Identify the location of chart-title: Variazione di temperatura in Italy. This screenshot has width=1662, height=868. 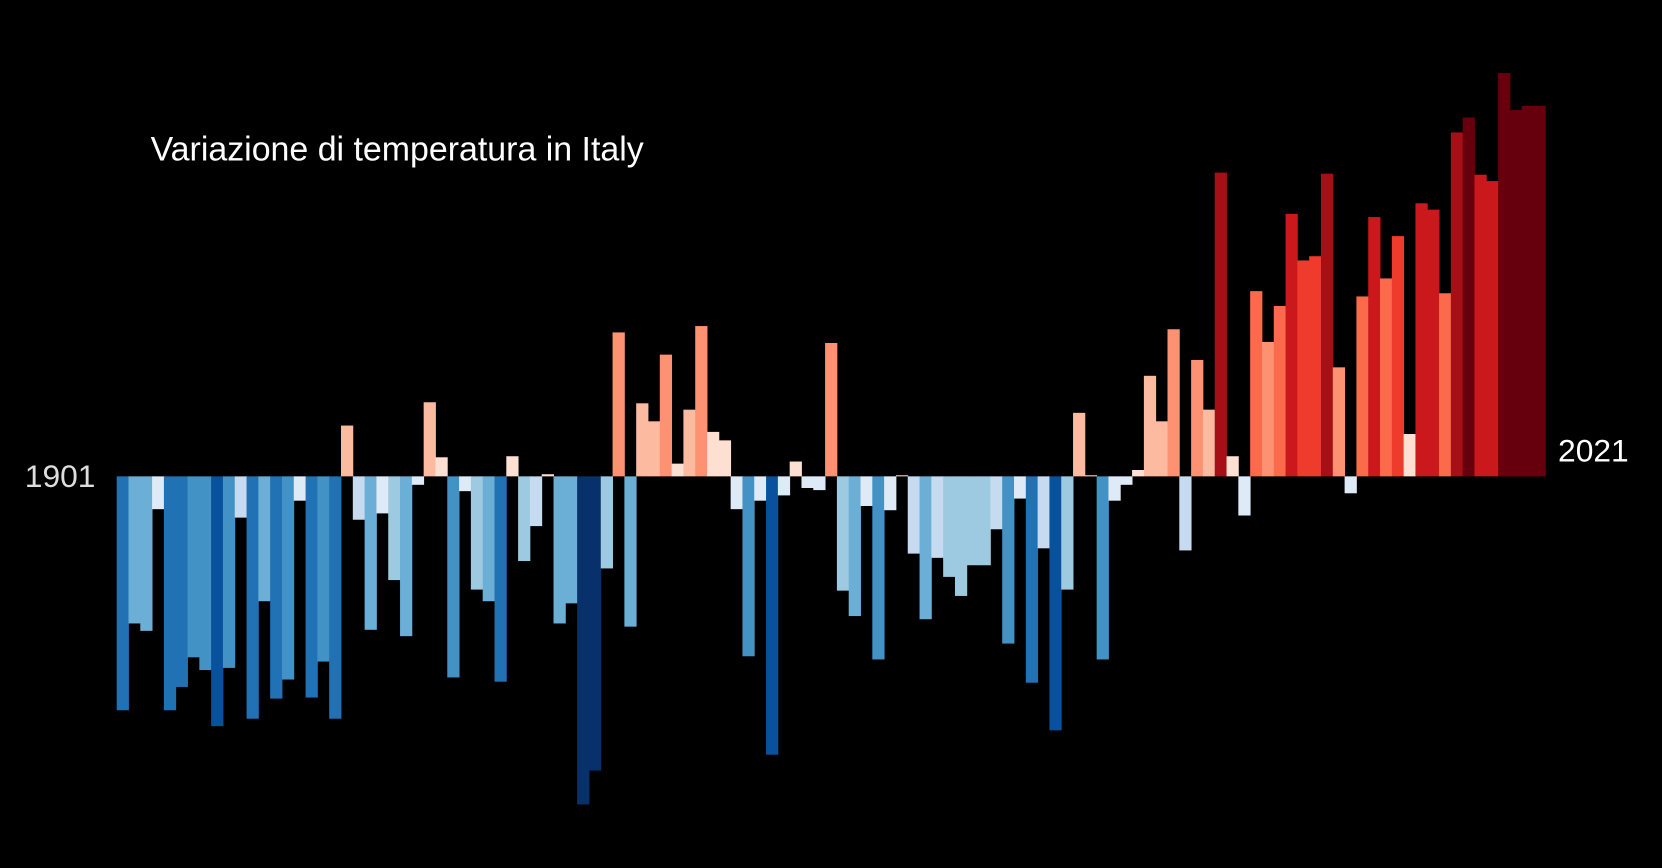
(397, 150).